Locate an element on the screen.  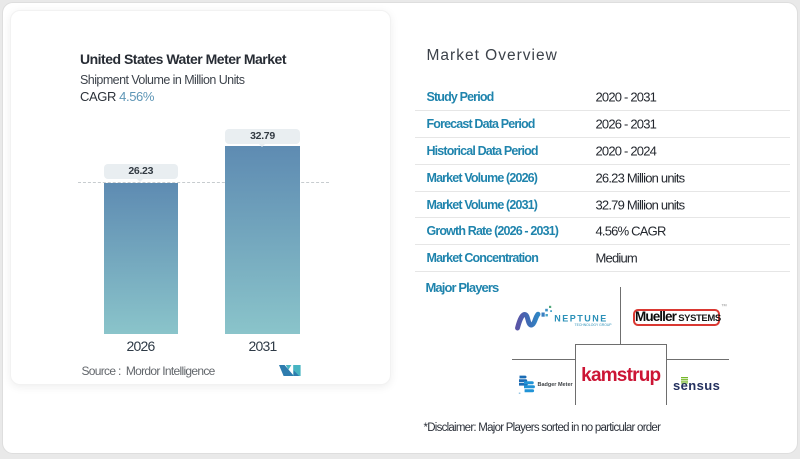
svg-text: NEPTUNE is located at coordinates (581, 318).